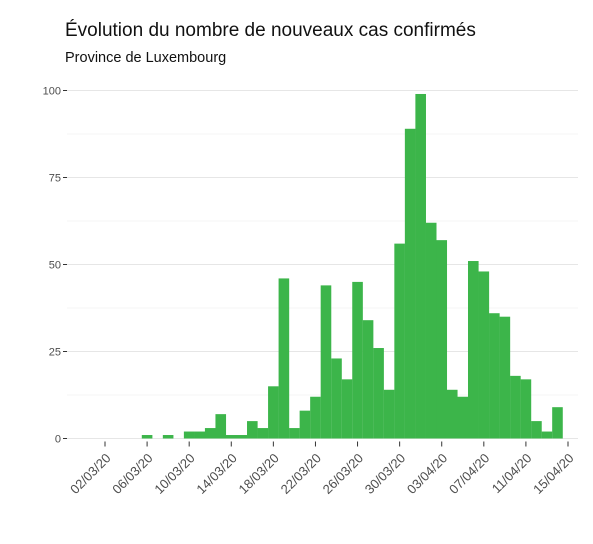  What do you see at coordinates (259, 473) in the screenshot?
I see `x-tick-label: 18/03/20` at bounding box center [259, 473].